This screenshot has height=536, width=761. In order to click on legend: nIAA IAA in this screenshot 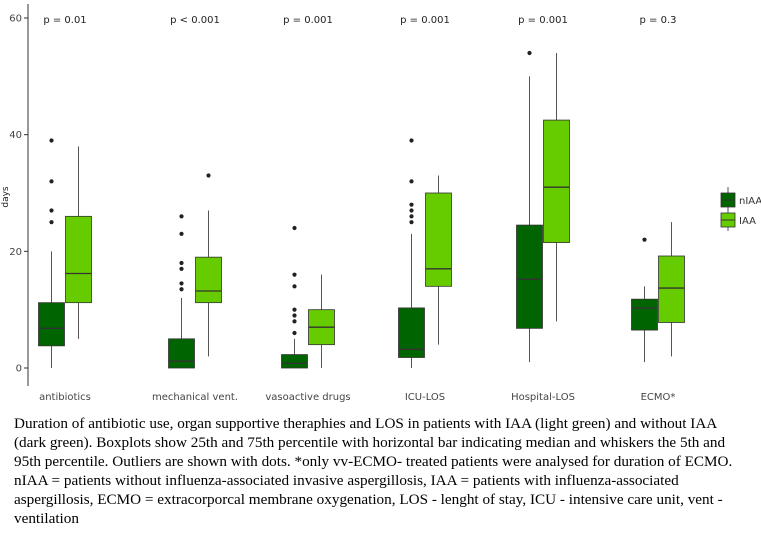, I will do `click(740, 209)`.